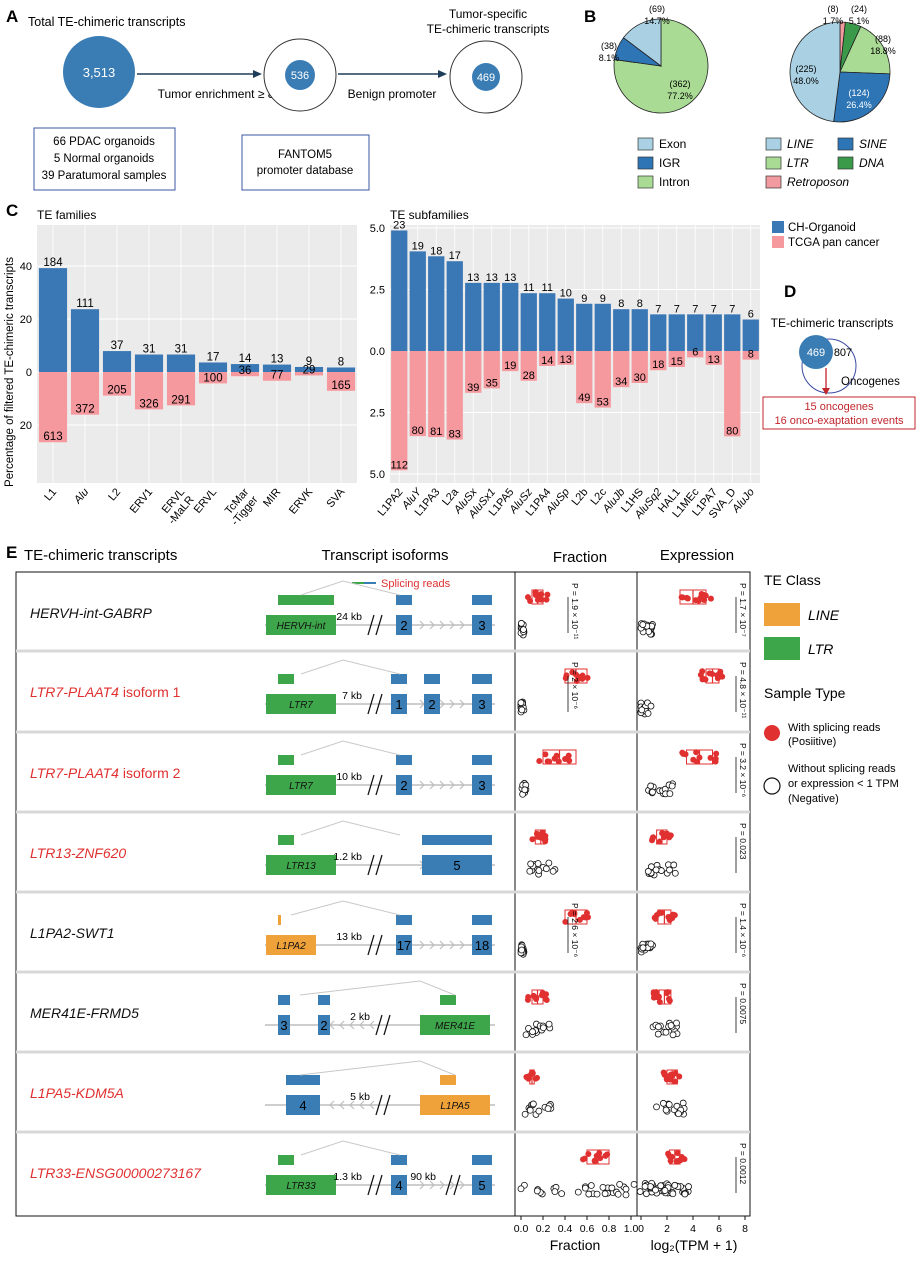  Describe the element at coordinates (816, 352) in the screenshot. I see `te-chimeric-circle` at that location.